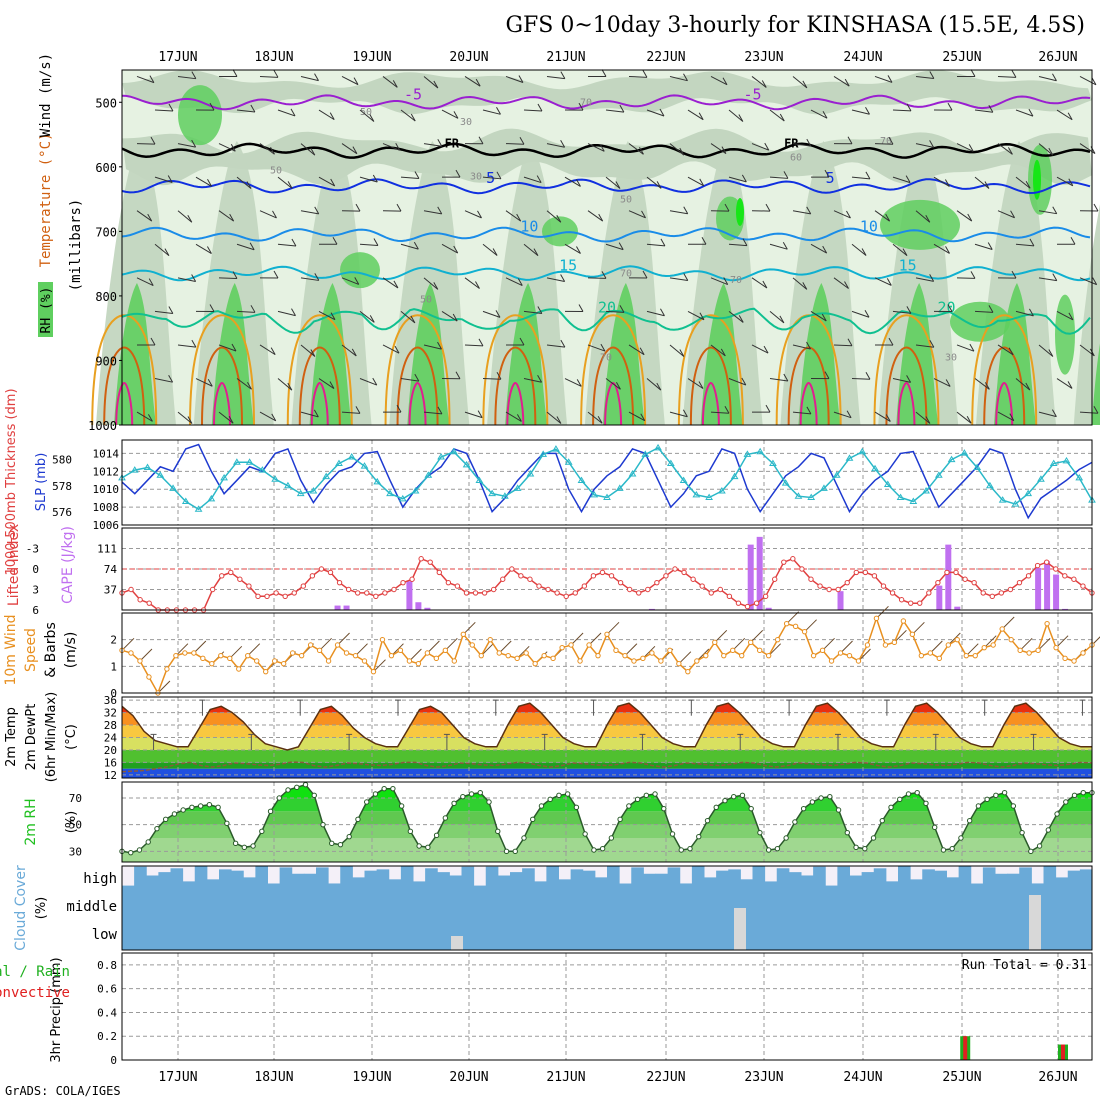 This screenshot has height=1100, width=1100. I want to click on temp-axis-label-3: (6hr Min/Max), so click(51, 737).